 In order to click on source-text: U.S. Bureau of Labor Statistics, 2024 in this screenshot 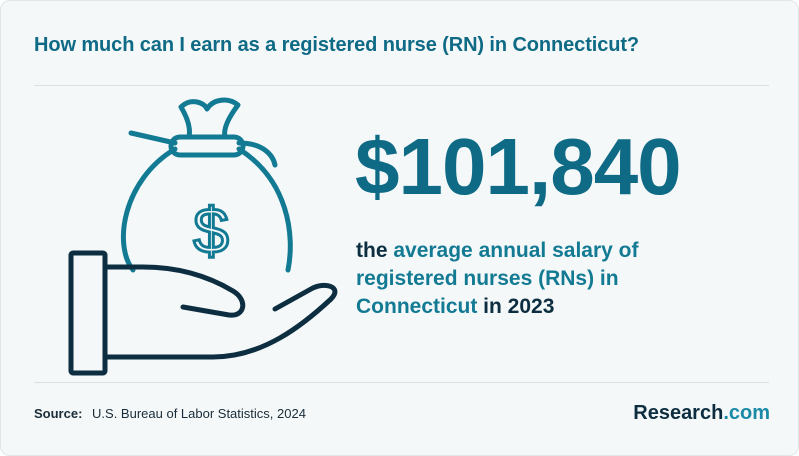, I will do `click(199, 413)`.